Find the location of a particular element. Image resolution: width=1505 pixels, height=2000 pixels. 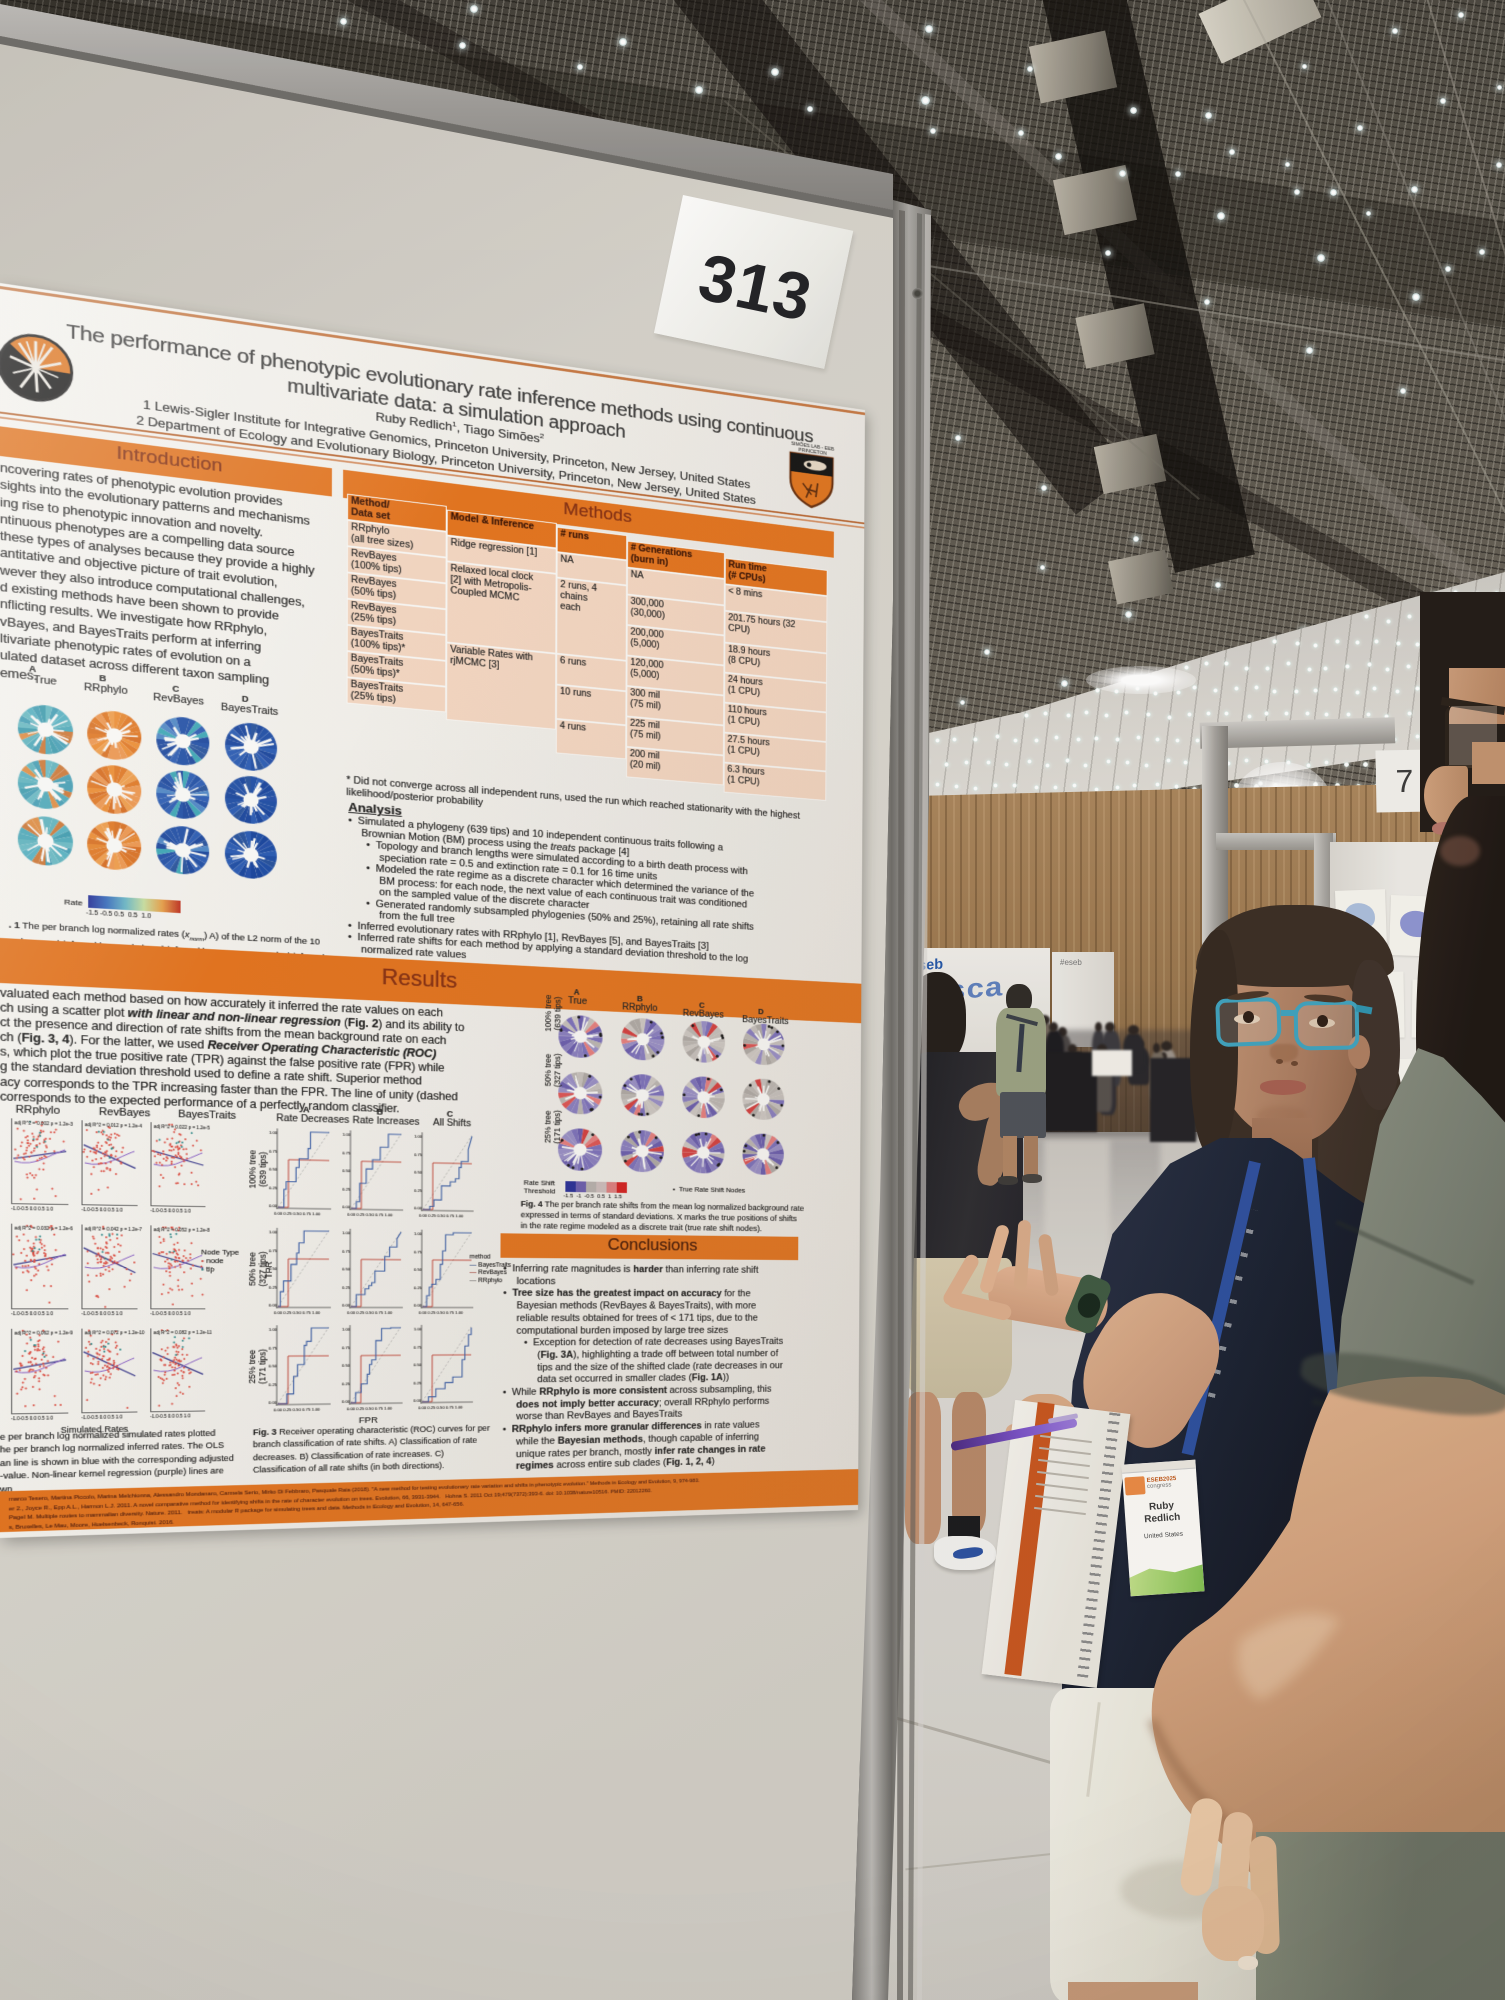

svg-text: adj R^2 = 0.062 p = 1.2e-9 is located at coordinates (43, 1334).